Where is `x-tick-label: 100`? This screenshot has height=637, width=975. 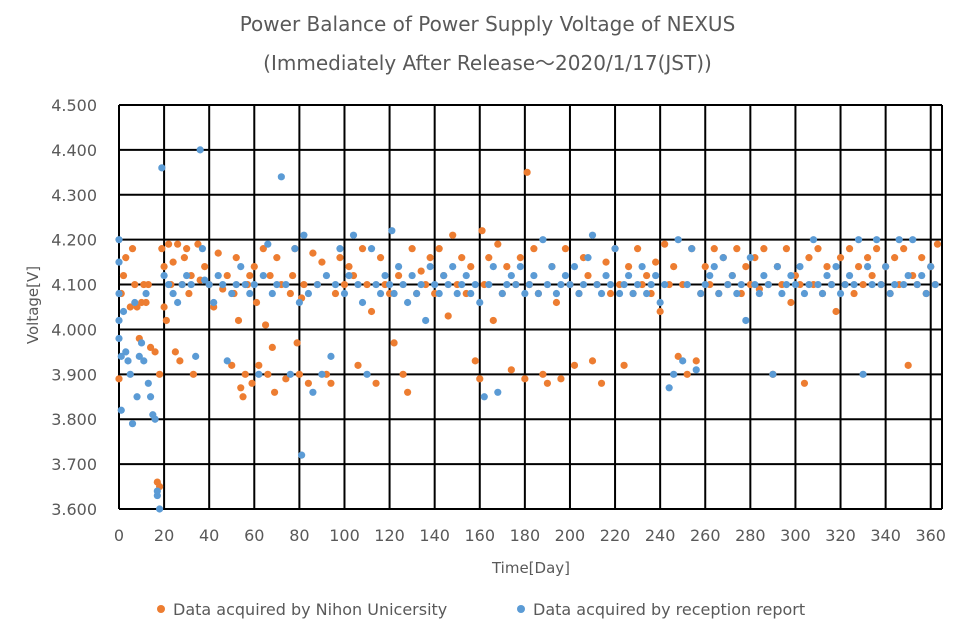 x-tick-label: 100 is located at coordinates (344, 535).